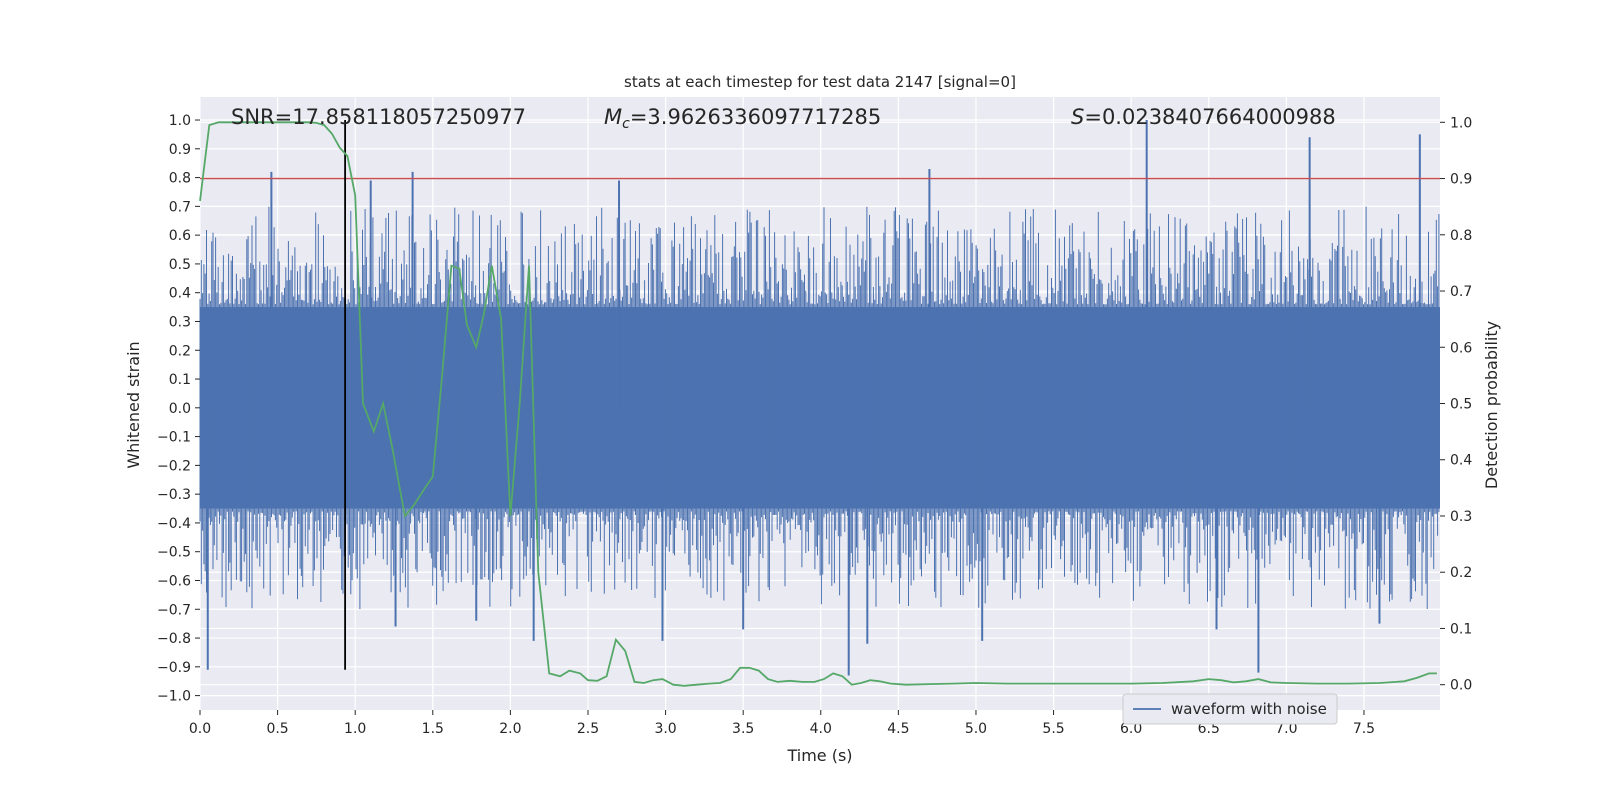 Image resolution: width=1600 pixels, height=800 pixels. What do you see at coordinates (1461, 292) in the screenshot?
I see `y-right-tick-label: 0.7` at bounding box center [1461, 292].